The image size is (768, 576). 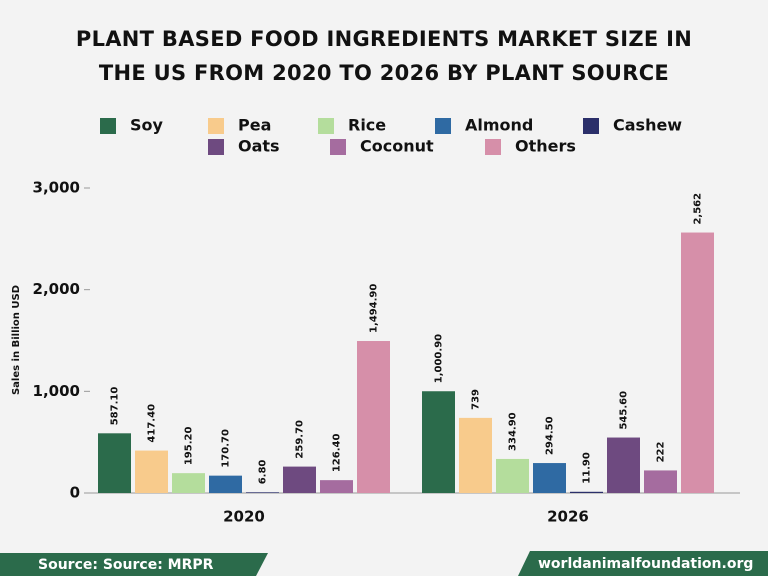 I want to click on site: worldanimalfoundation.org, so click(x=645, y=564).